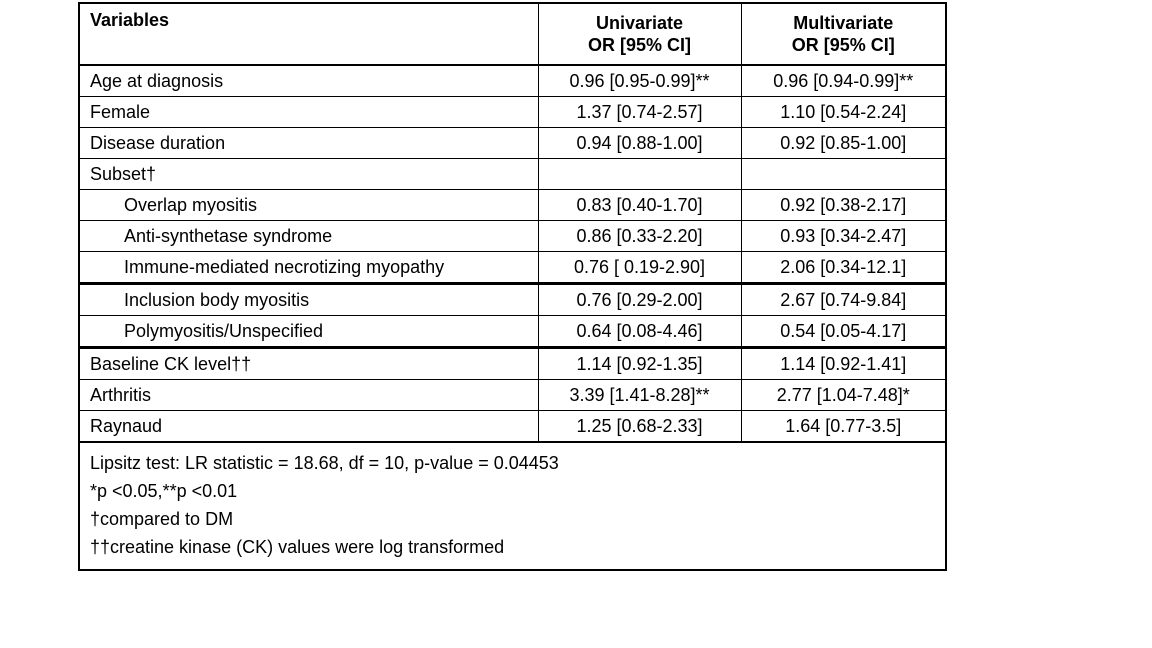 Image resolution: width=1152 pixels, height=648 pixels. I want to click on multivariate-value: 0.54 [0.05-4.17], so click(843, 331).